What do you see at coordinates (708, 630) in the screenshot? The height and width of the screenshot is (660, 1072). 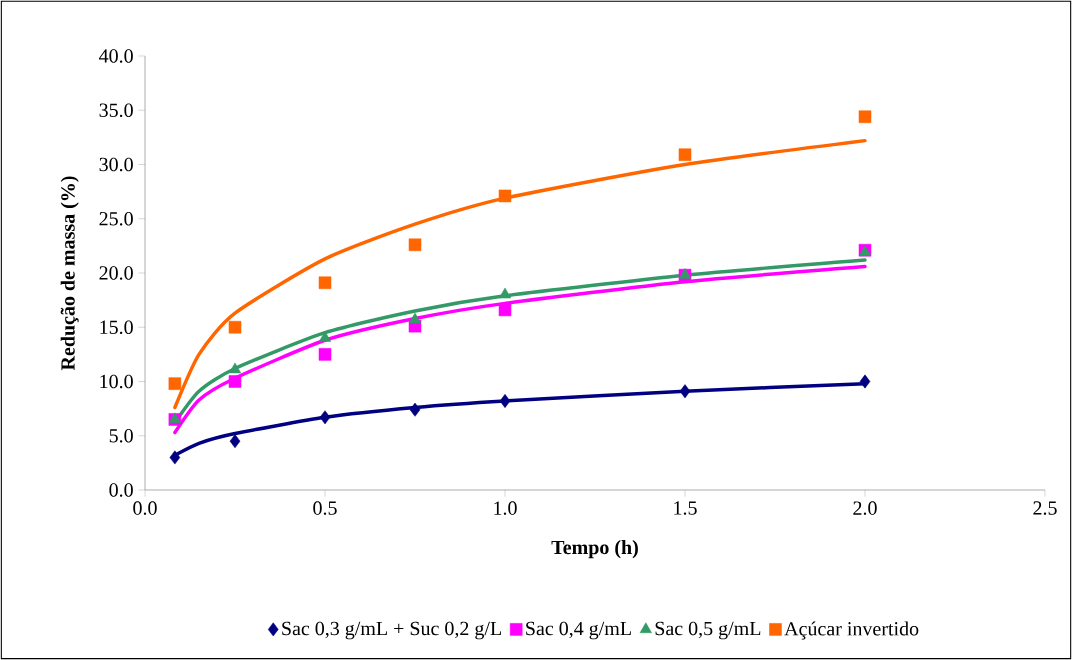 I see `legend-label: Sac 0,5 g/mL` at bounding box center [708, 630].